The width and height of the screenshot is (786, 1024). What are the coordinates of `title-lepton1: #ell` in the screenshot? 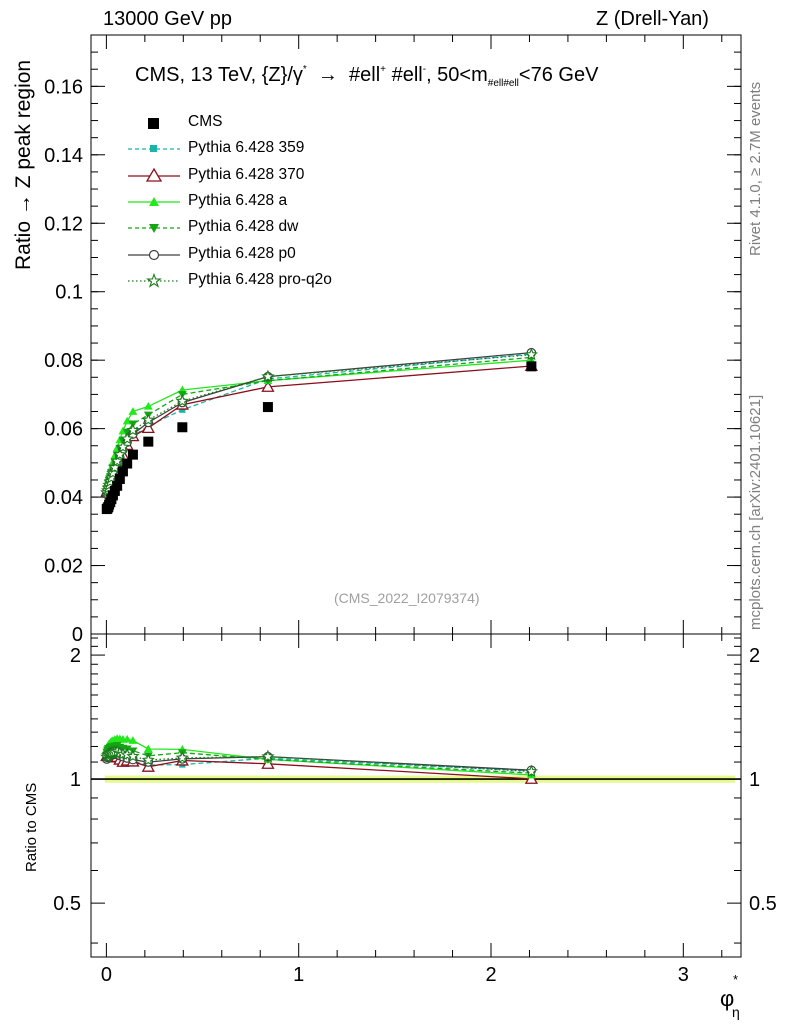 It's located at (365, 75).